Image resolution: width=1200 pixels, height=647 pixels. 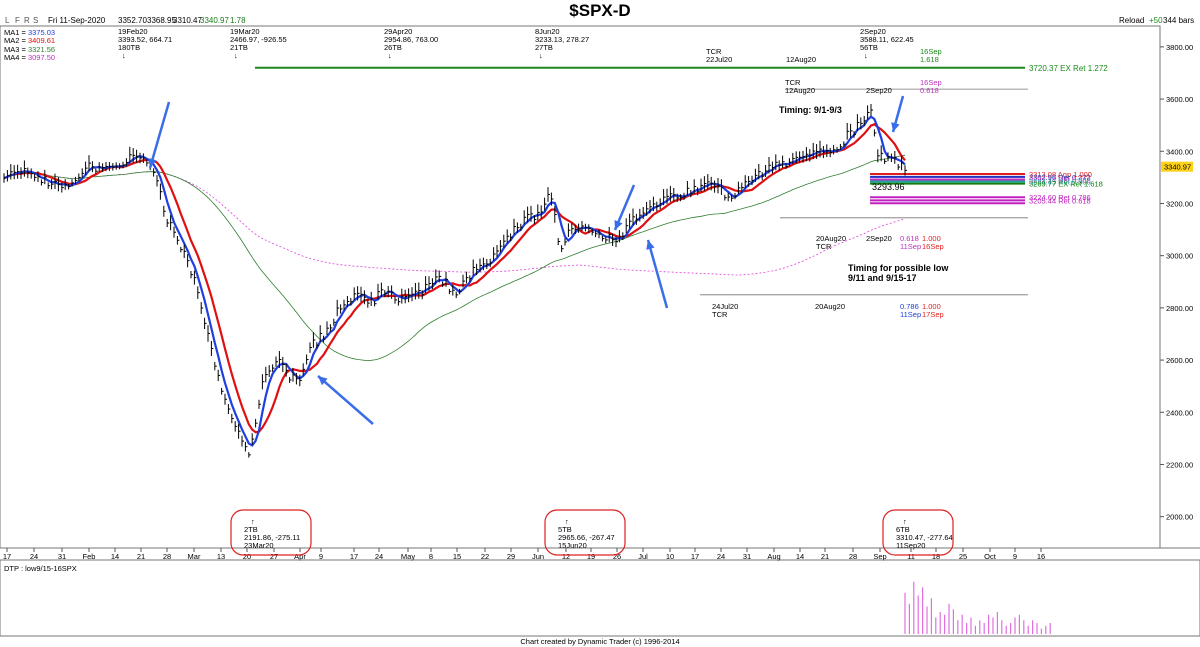 I want to click on tcr-date: 17Sep, so click(x=933, y=314).